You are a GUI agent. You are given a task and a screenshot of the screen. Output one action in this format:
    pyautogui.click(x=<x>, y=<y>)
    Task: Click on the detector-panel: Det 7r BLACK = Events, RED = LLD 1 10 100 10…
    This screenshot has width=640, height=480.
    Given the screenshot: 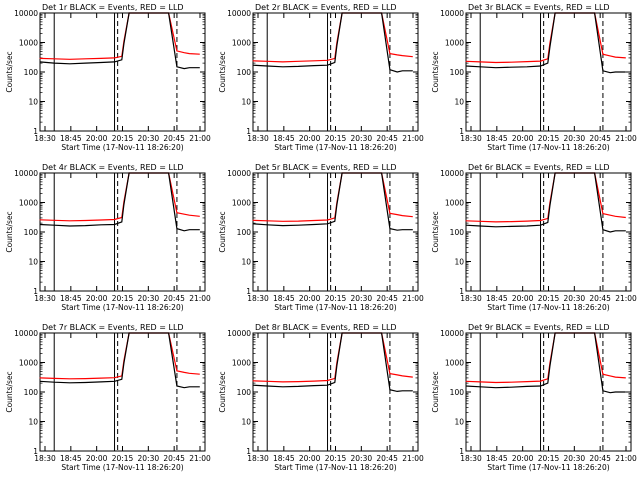 What is the action you would take?
    pyautogui.click(x=106, y=400)
    